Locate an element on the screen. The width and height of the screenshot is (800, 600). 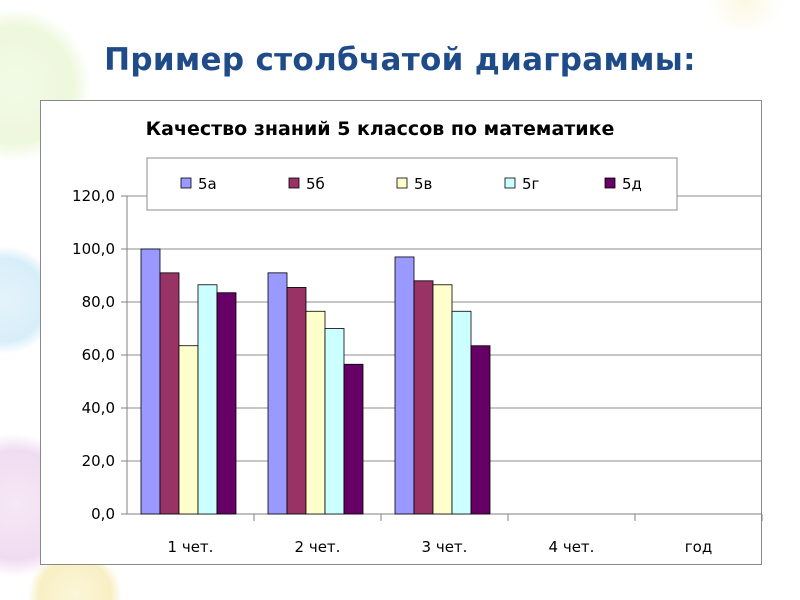
legend-label: 5б is located at coordinates (315, 184).